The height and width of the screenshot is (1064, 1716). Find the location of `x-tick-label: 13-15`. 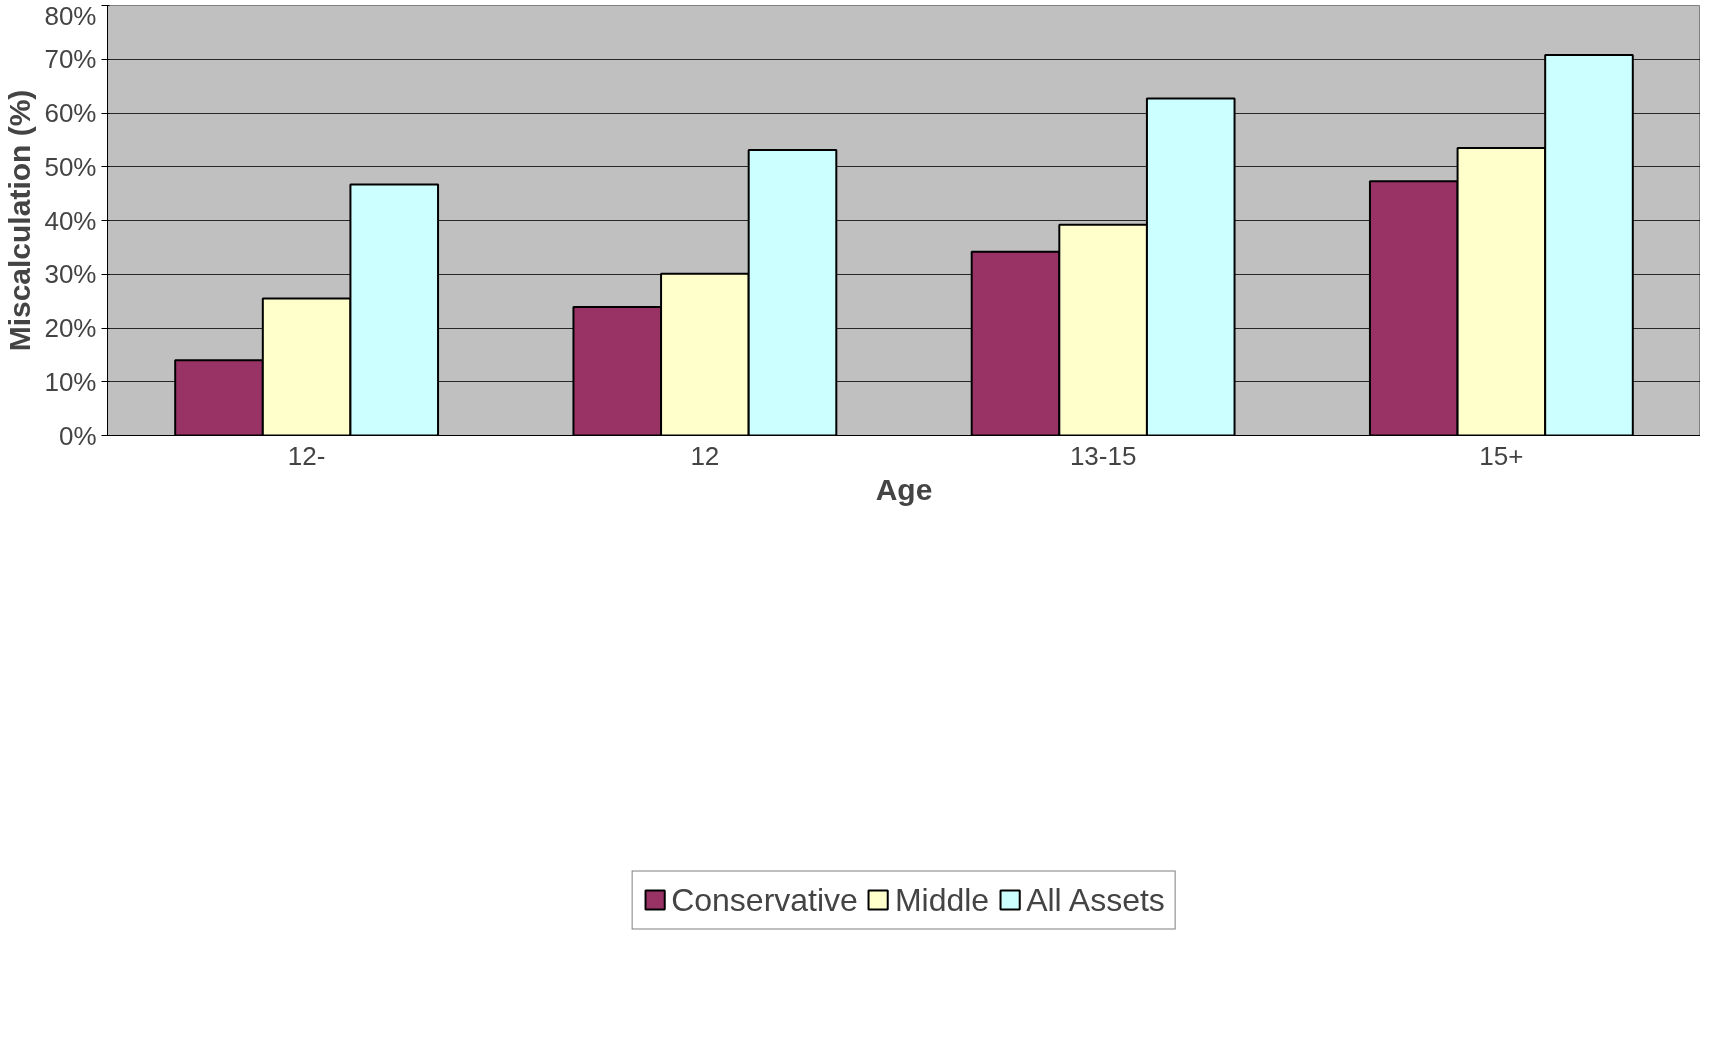

x-tick-label: 13-15 is located at coordinates (1103, 455).